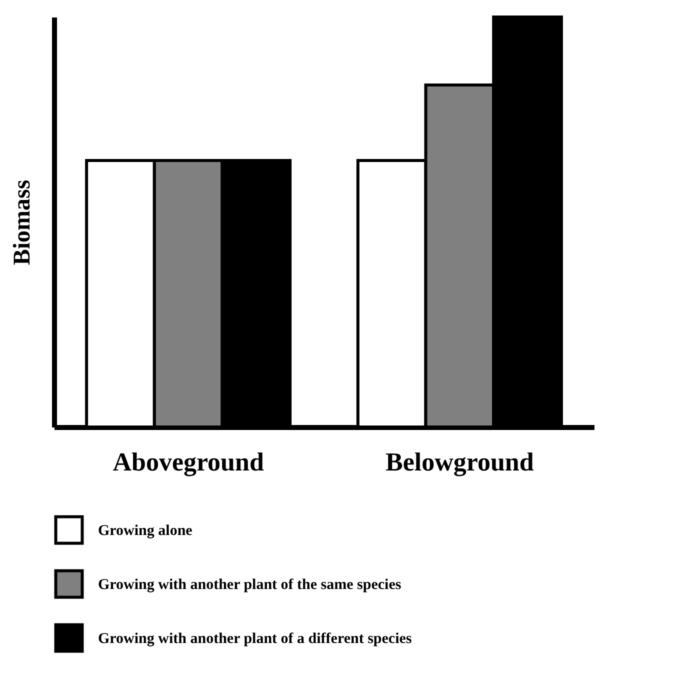 The height and width of the screenshot is (693, 699). I want to click on y-axis-title: Biomass, so click(23, 223).